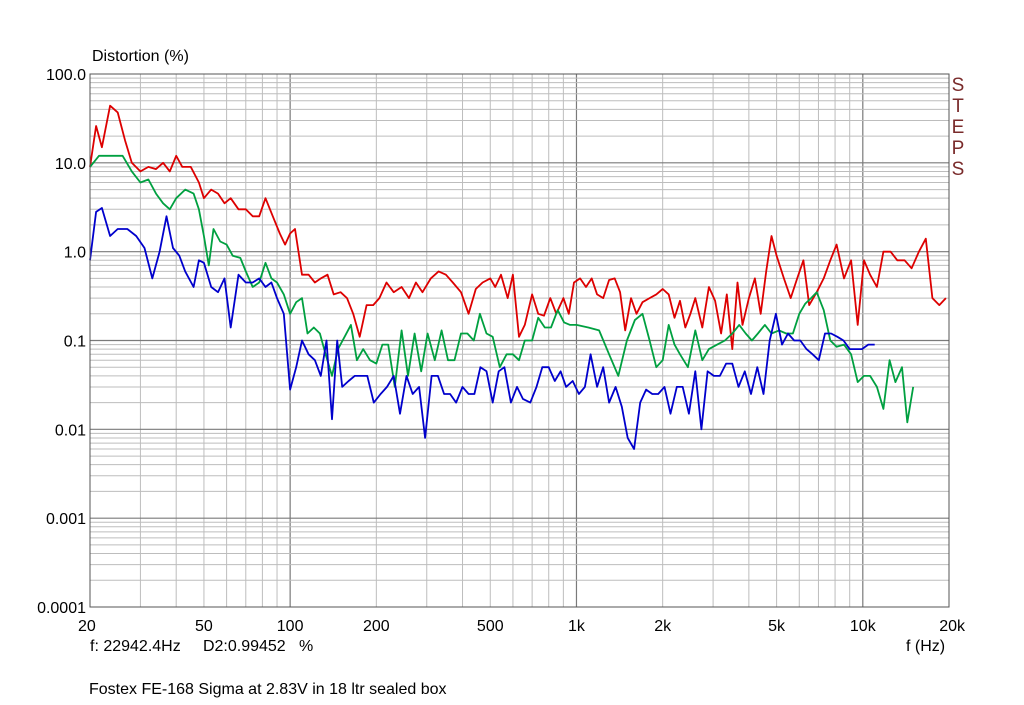  I want to click on y-tick-label: 1.0, so click(75, 253).